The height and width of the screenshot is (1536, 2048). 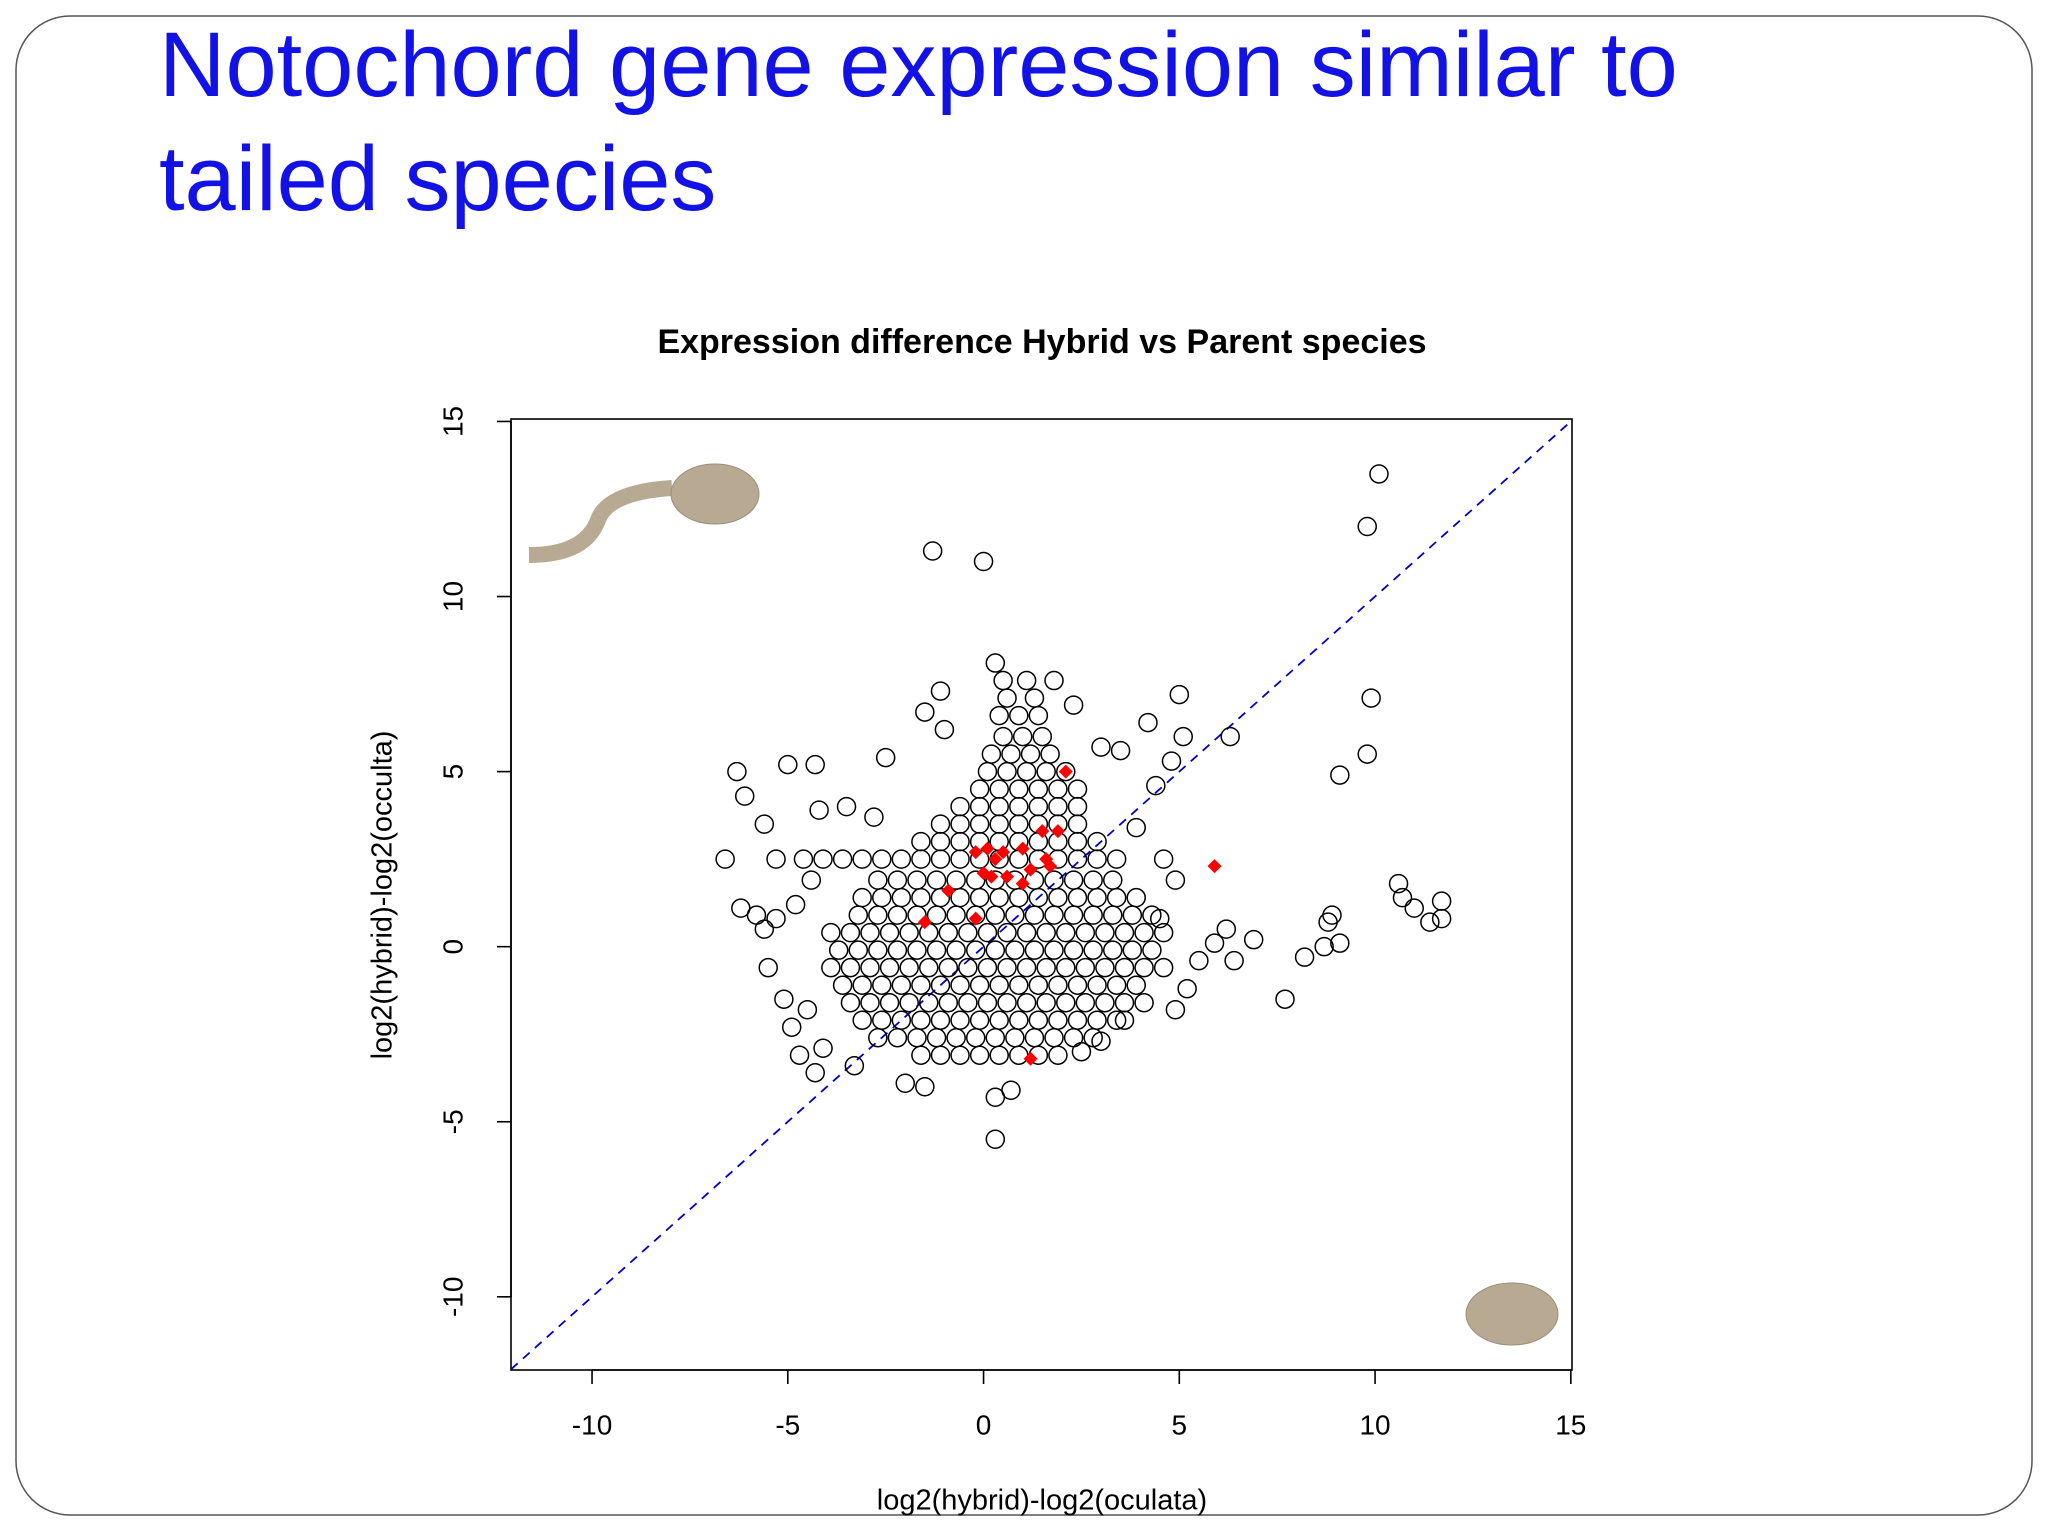 I want to click on y-axis-label: log2(hybrid)-log2(occulta), so click(x=383, y=895).